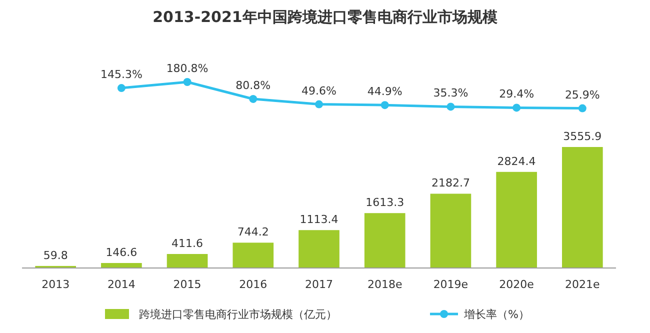 The image size is (650, 333). What do you see at coordinates (253, 85) in the screenshot?
I see `data-label: 80.8%` at bounding box center [253, 85].